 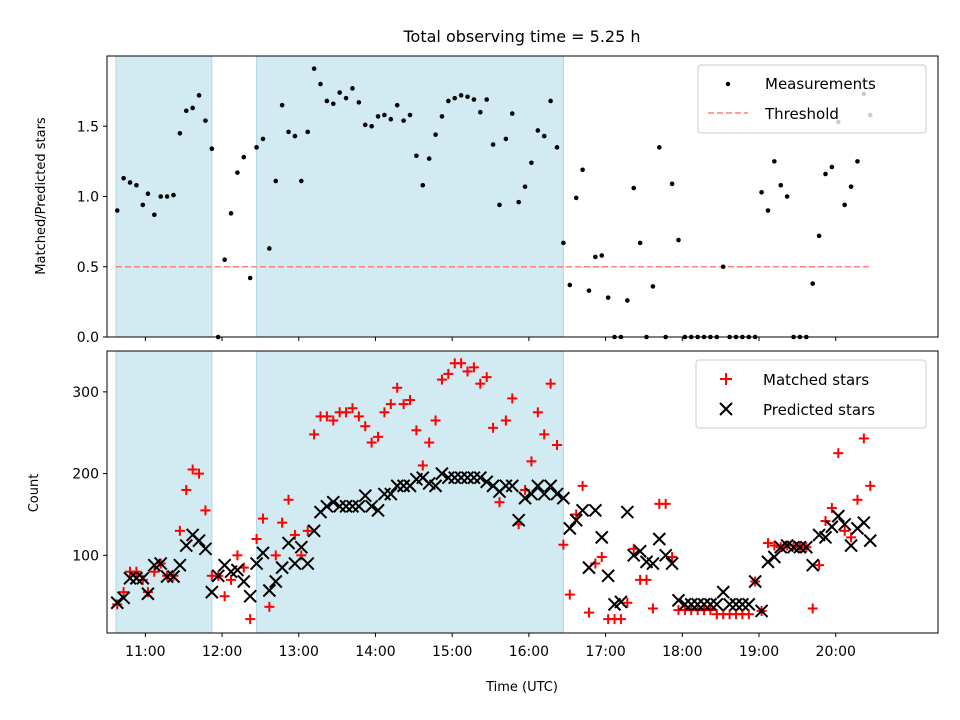 What do you see at coordinates (34, 493) in the screenshot?
I see `bottom-y-axis-label: Count` at bounding box center [34, 493].